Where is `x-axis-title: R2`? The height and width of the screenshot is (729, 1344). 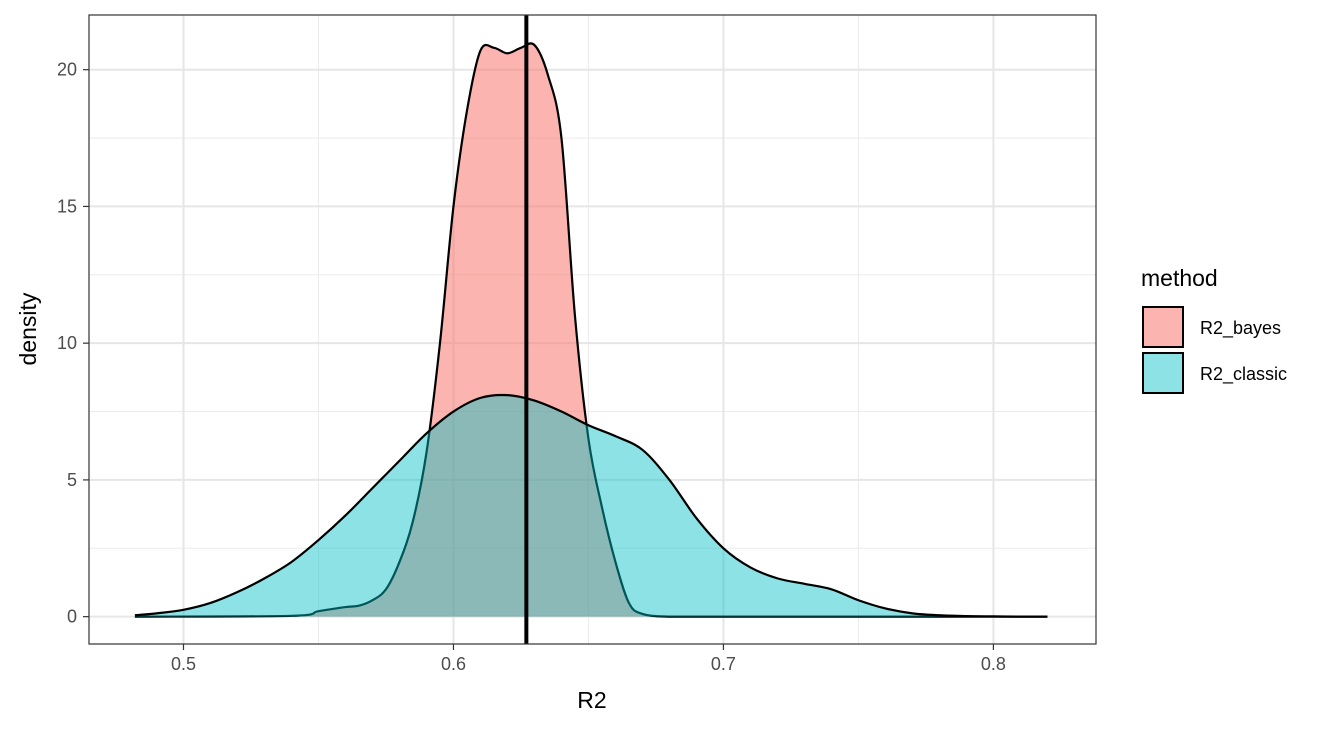
x-axis-title: R2 is located at coordinates (591, 700).